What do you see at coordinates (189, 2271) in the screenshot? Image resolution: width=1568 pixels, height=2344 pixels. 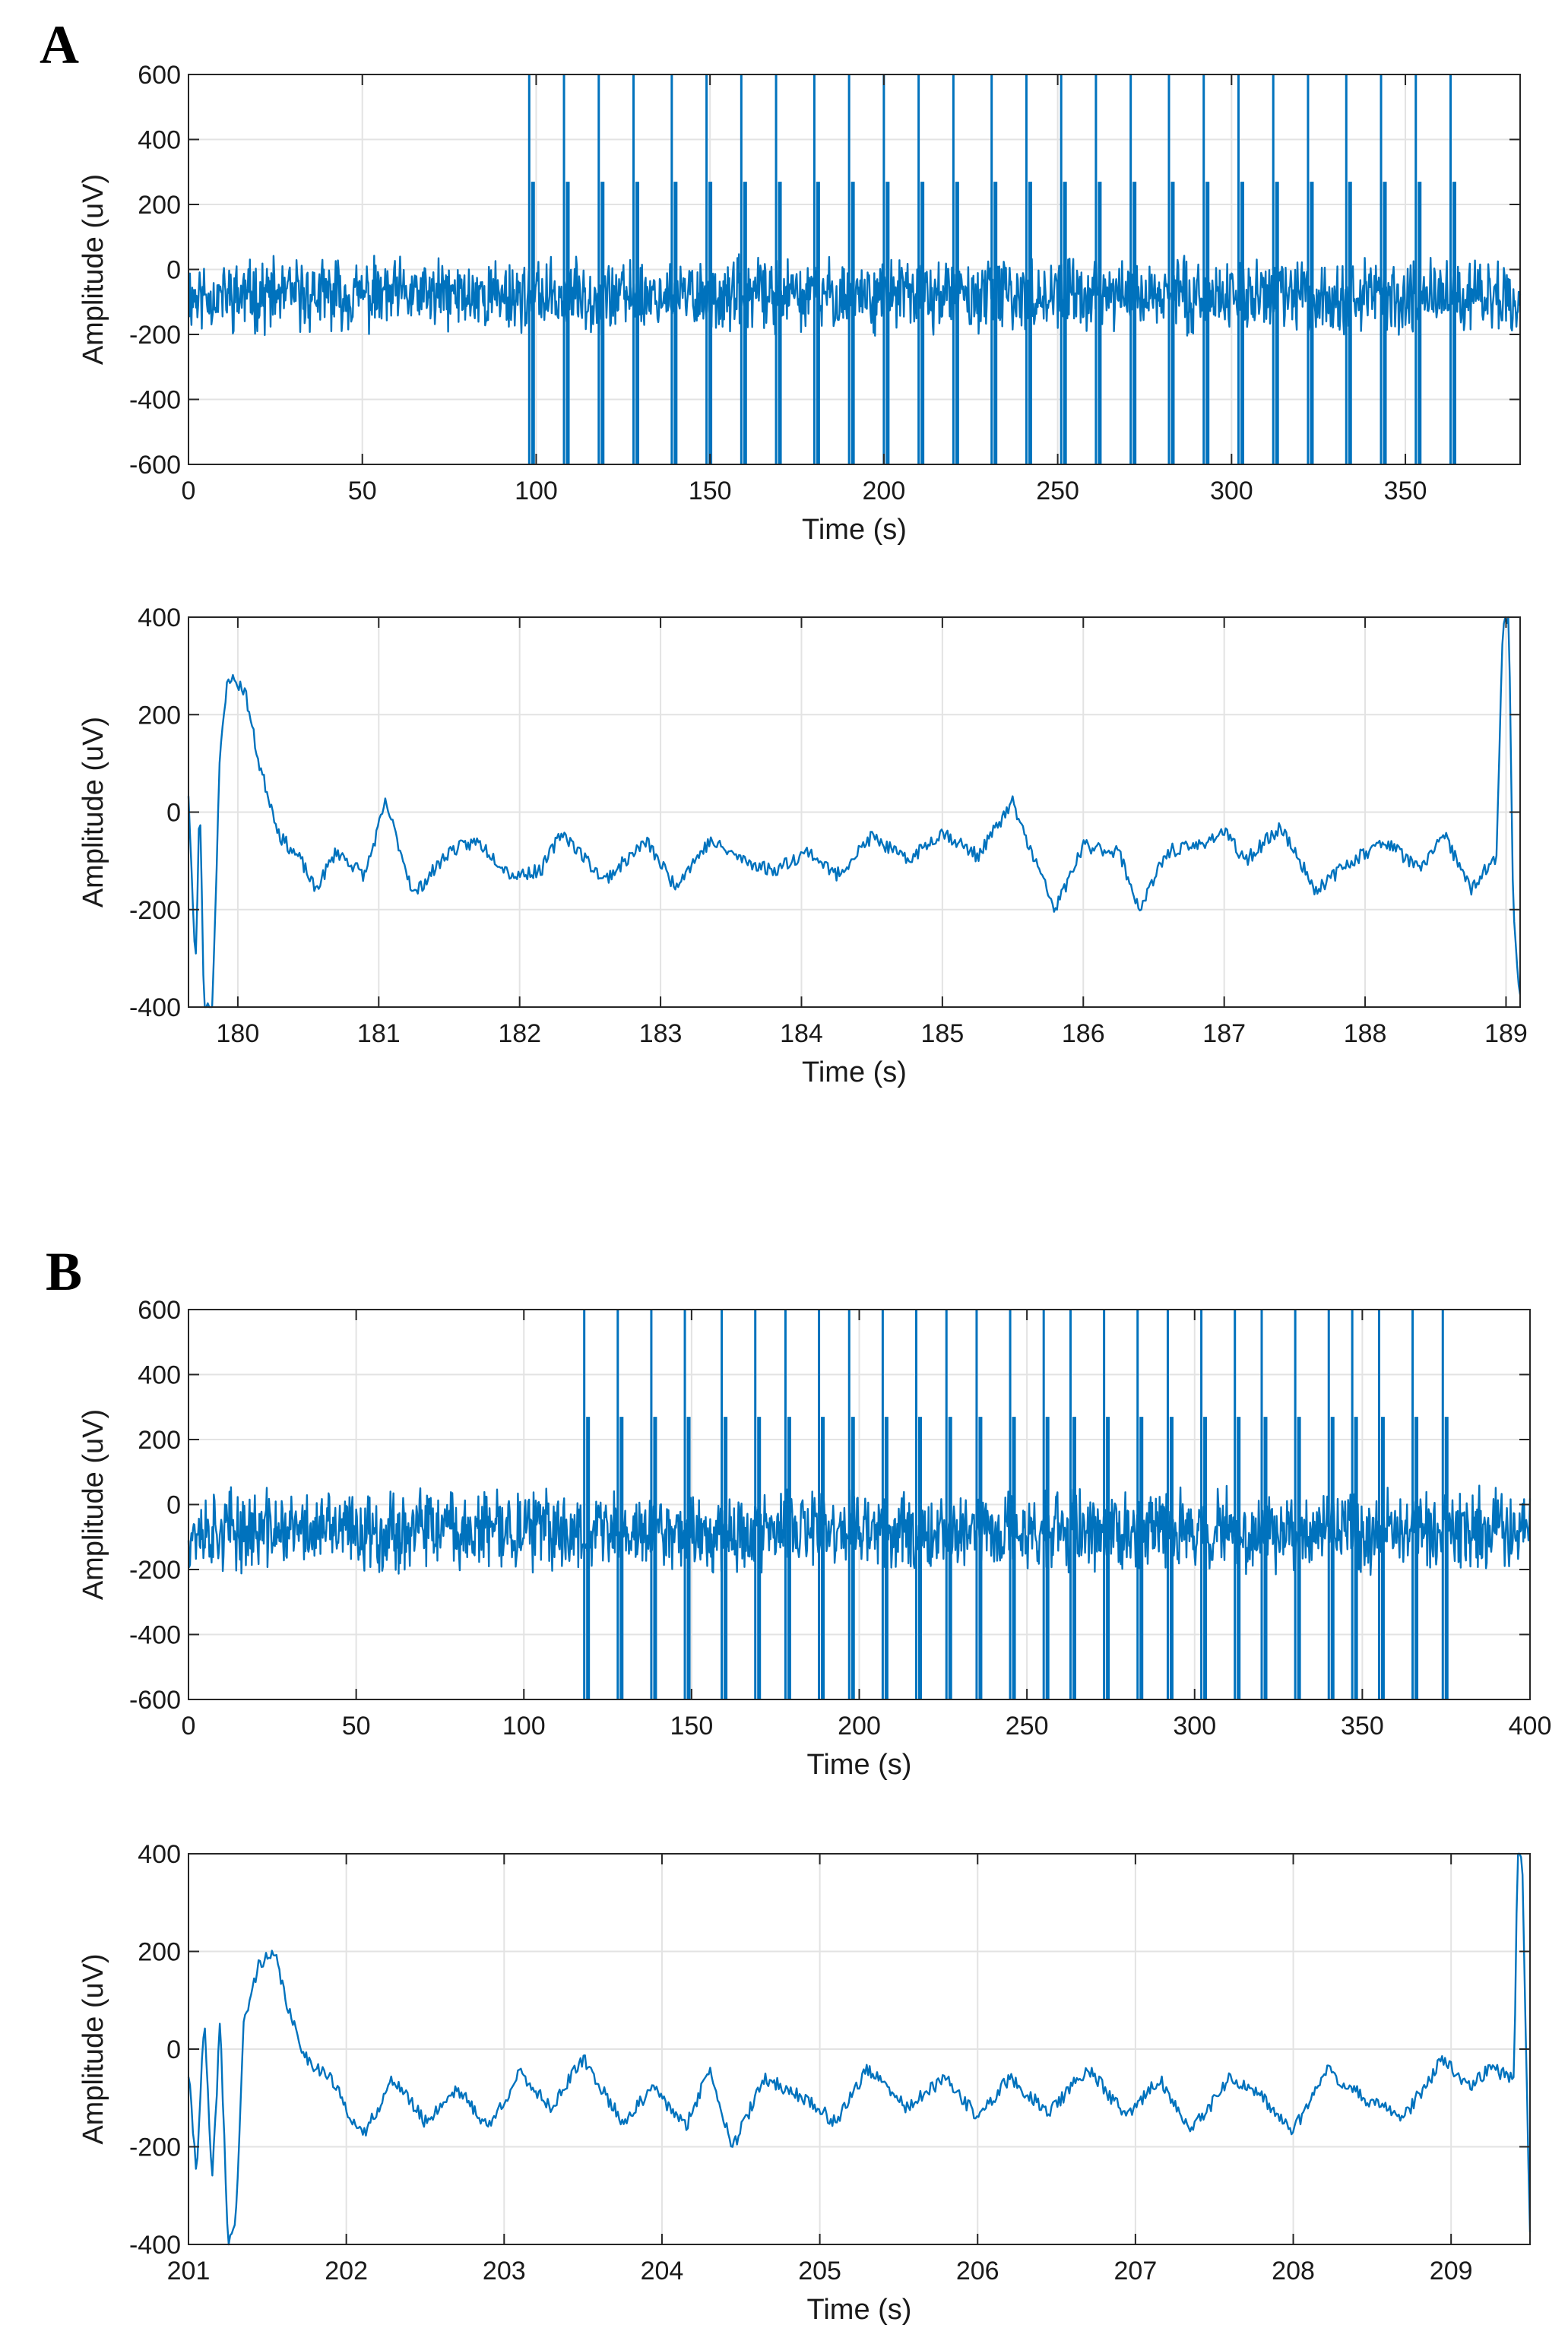 I see `x-tick-label: 201` at bounding box center [189, 2271].